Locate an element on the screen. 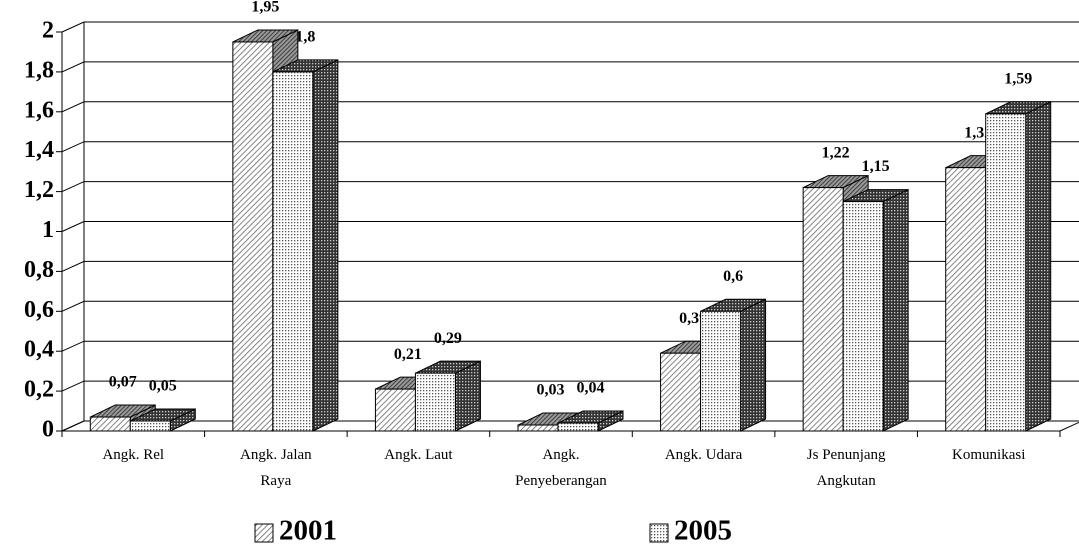 The height and width of the screenshot is (551, 1079). value-label: 1,15 is located at coordinates (876, 166).